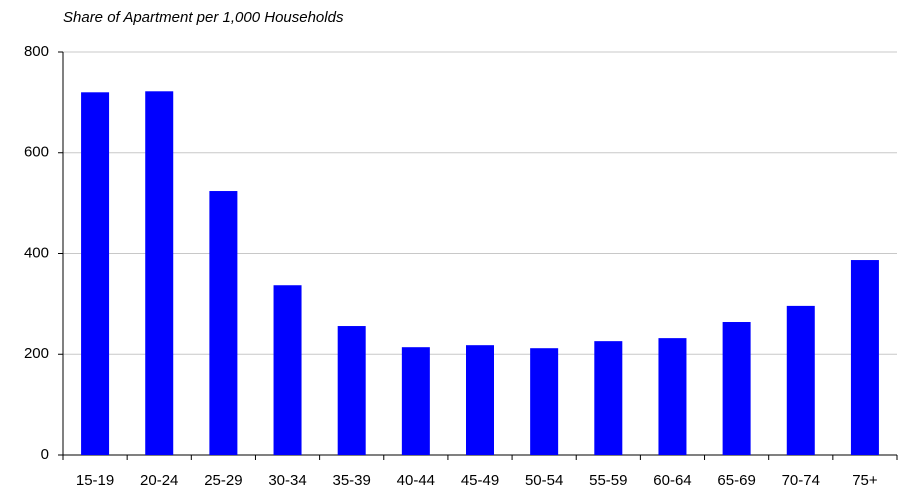  Describe the element at coordinates (45, 454) in the screenshot. I see `y-tick-label: 0` at that location.